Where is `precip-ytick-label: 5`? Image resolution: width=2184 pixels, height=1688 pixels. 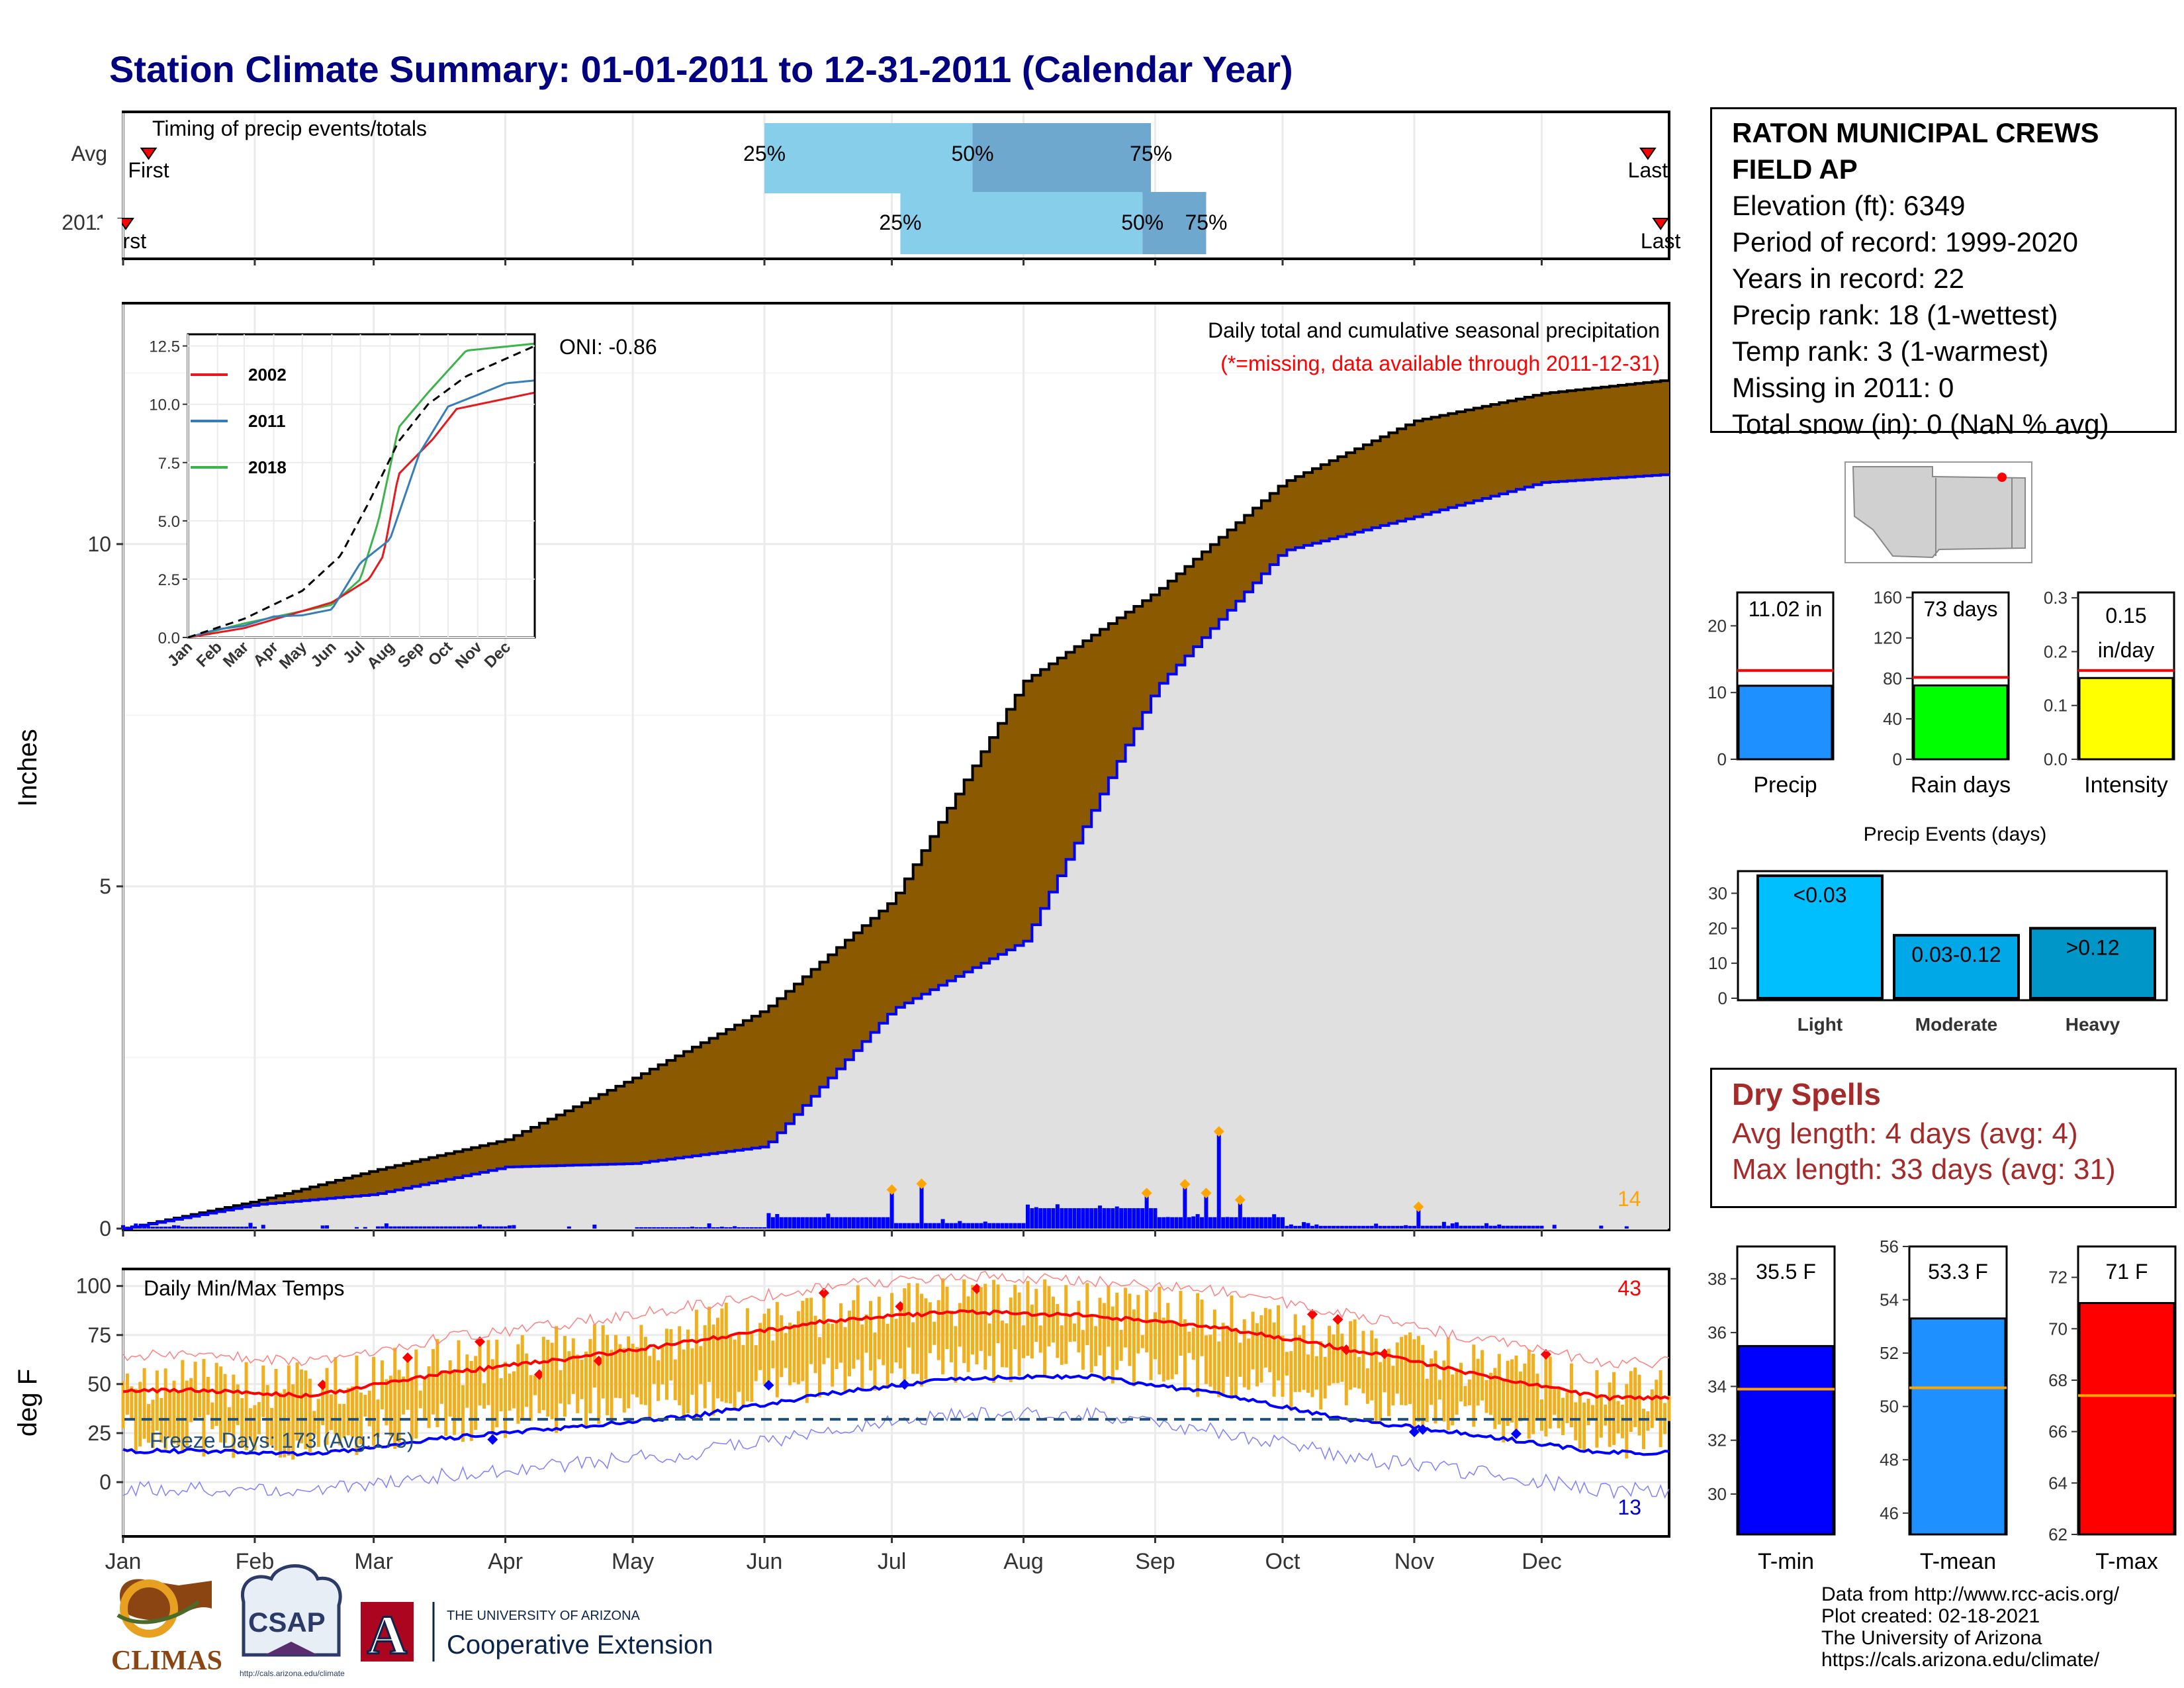
precip-ytick-label: 5 is located at coordinates (105, 886).